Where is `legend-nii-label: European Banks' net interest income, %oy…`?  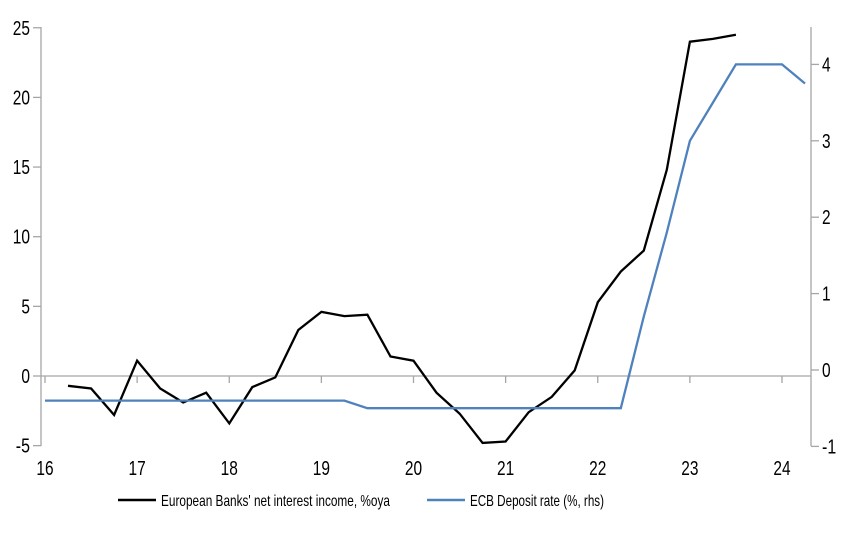 legend-nii-label: European Banks' net interest income, %oy… is located at coordinates (275, 501).